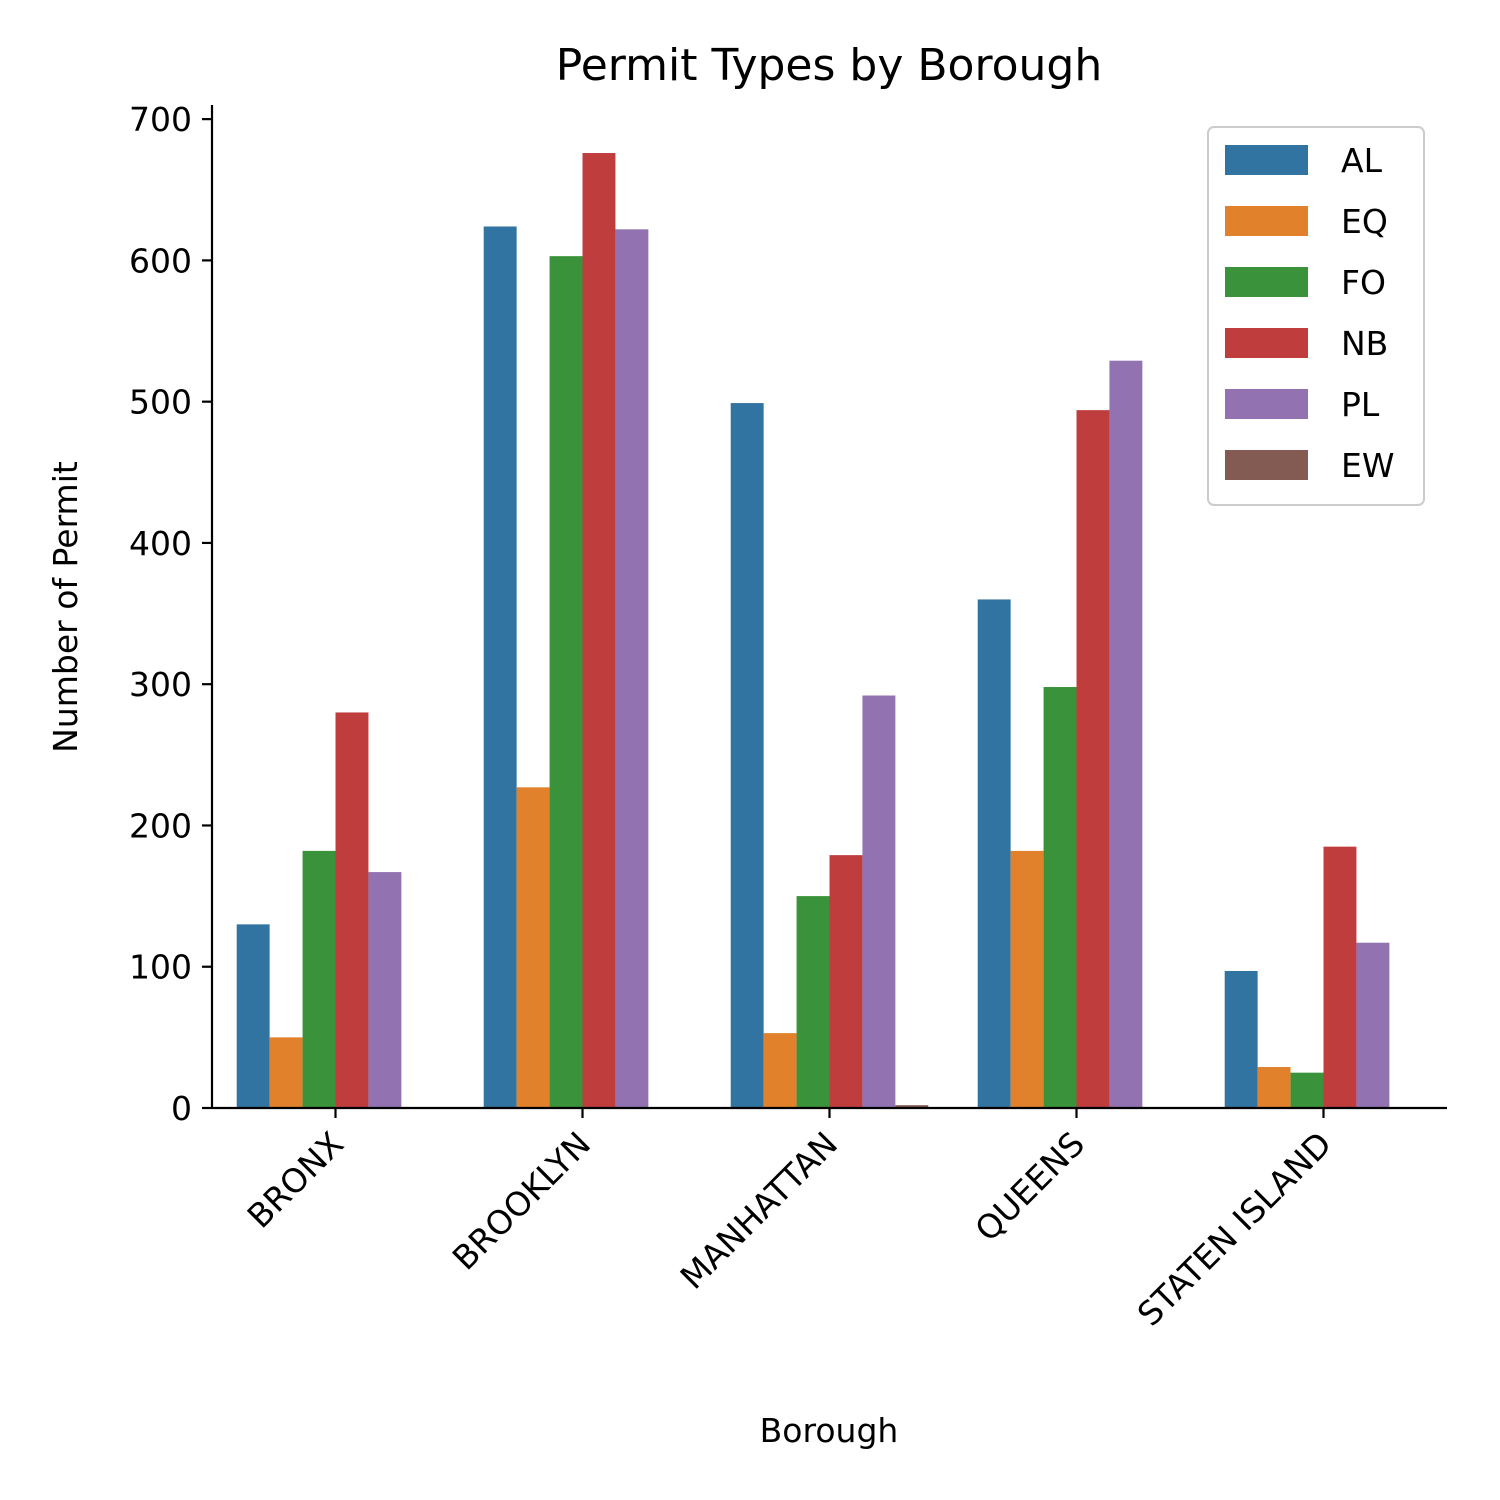 The width and height of the screenshot is (1500, 1500). Describe the element at coordinates (181, 1108) in the screenshot. I see `y-tick-label: 0` at that location.